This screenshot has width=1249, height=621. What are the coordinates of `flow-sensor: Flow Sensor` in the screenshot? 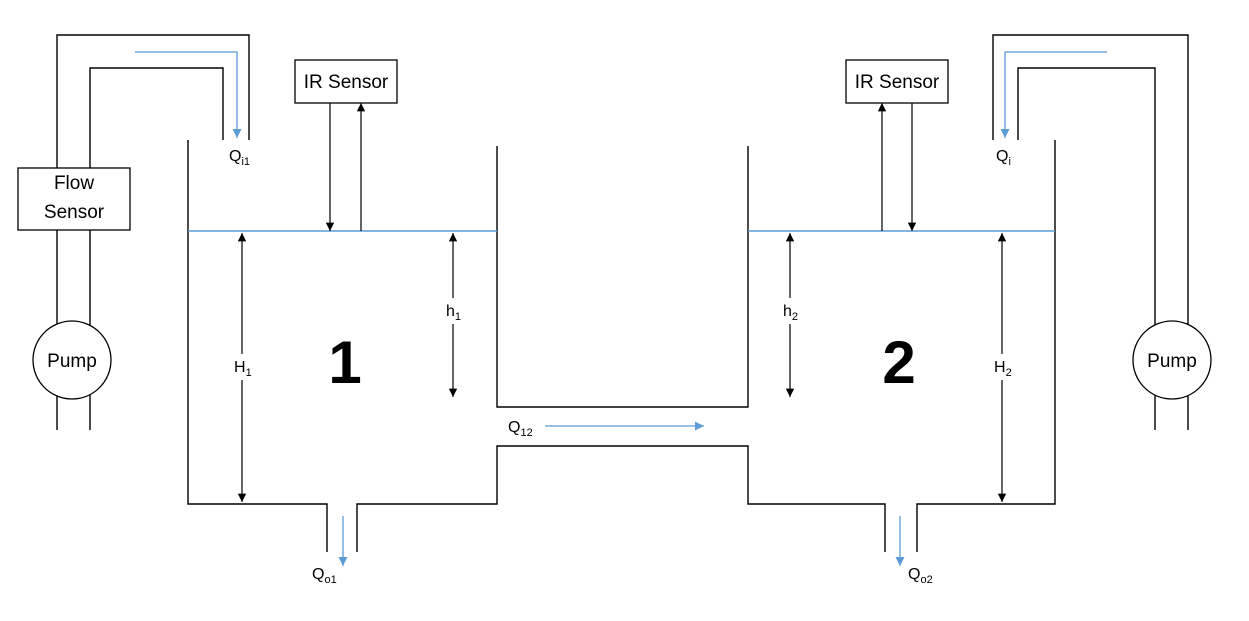 It's located at (74, 199).